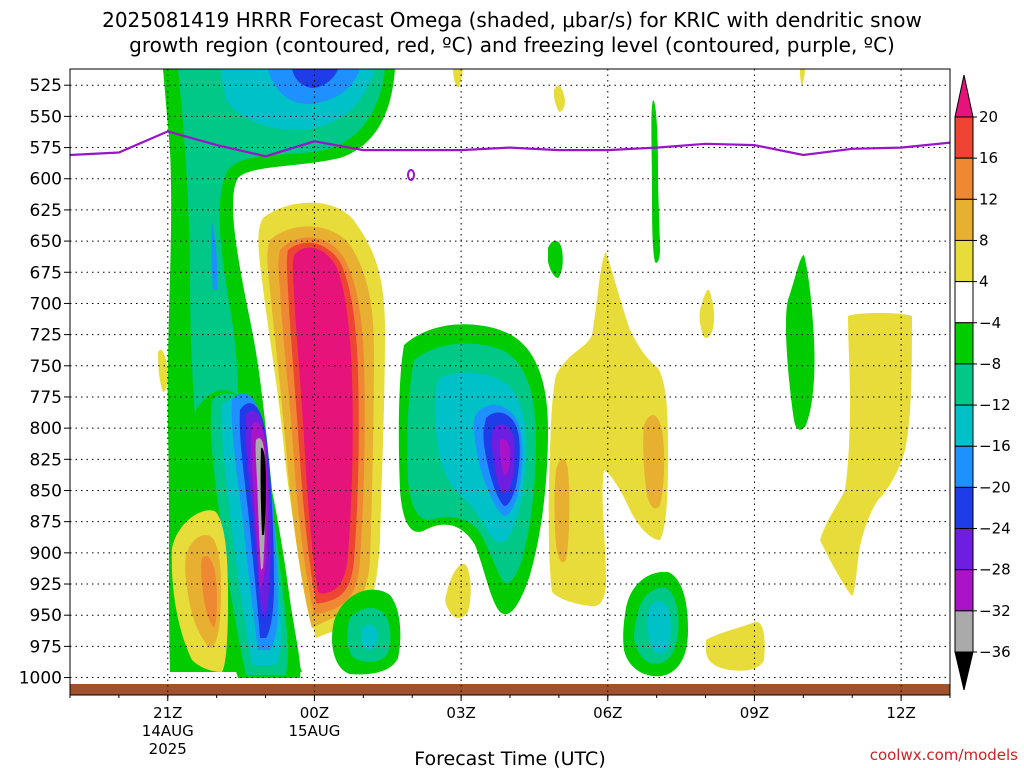  Describe the element at coordinates (411, 175) in the screenshot. I see `freezing-level-label-marker` at that location.